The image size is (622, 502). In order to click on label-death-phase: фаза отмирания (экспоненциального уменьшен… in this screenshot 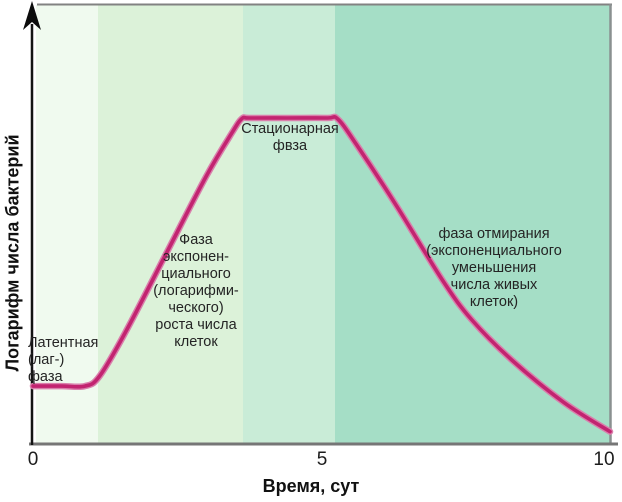, I will do `click(494, 268)`.